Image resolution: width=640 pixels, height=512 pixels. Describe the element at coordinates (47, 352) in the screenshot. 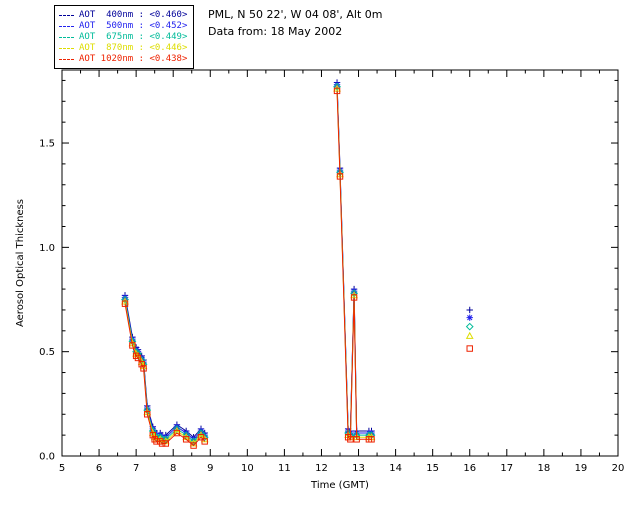

I see `y-tick-label: 0.5` at that location.